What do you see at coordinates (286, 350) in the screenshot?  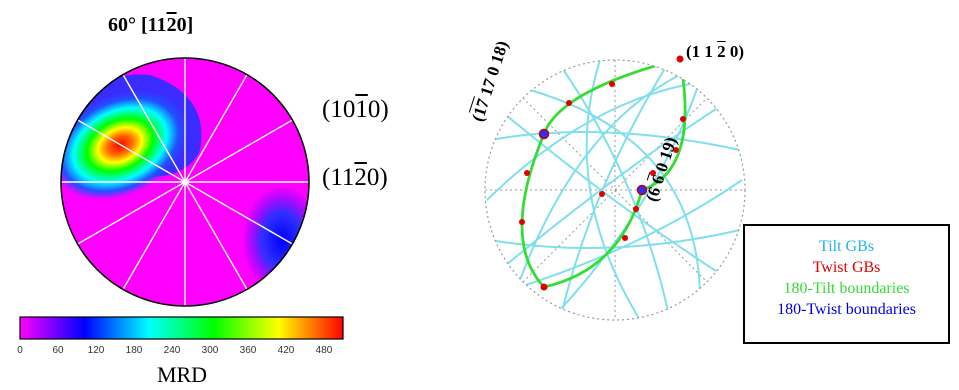 I see `colorbar-tick-label: 420` at bounding box center [286, 350].